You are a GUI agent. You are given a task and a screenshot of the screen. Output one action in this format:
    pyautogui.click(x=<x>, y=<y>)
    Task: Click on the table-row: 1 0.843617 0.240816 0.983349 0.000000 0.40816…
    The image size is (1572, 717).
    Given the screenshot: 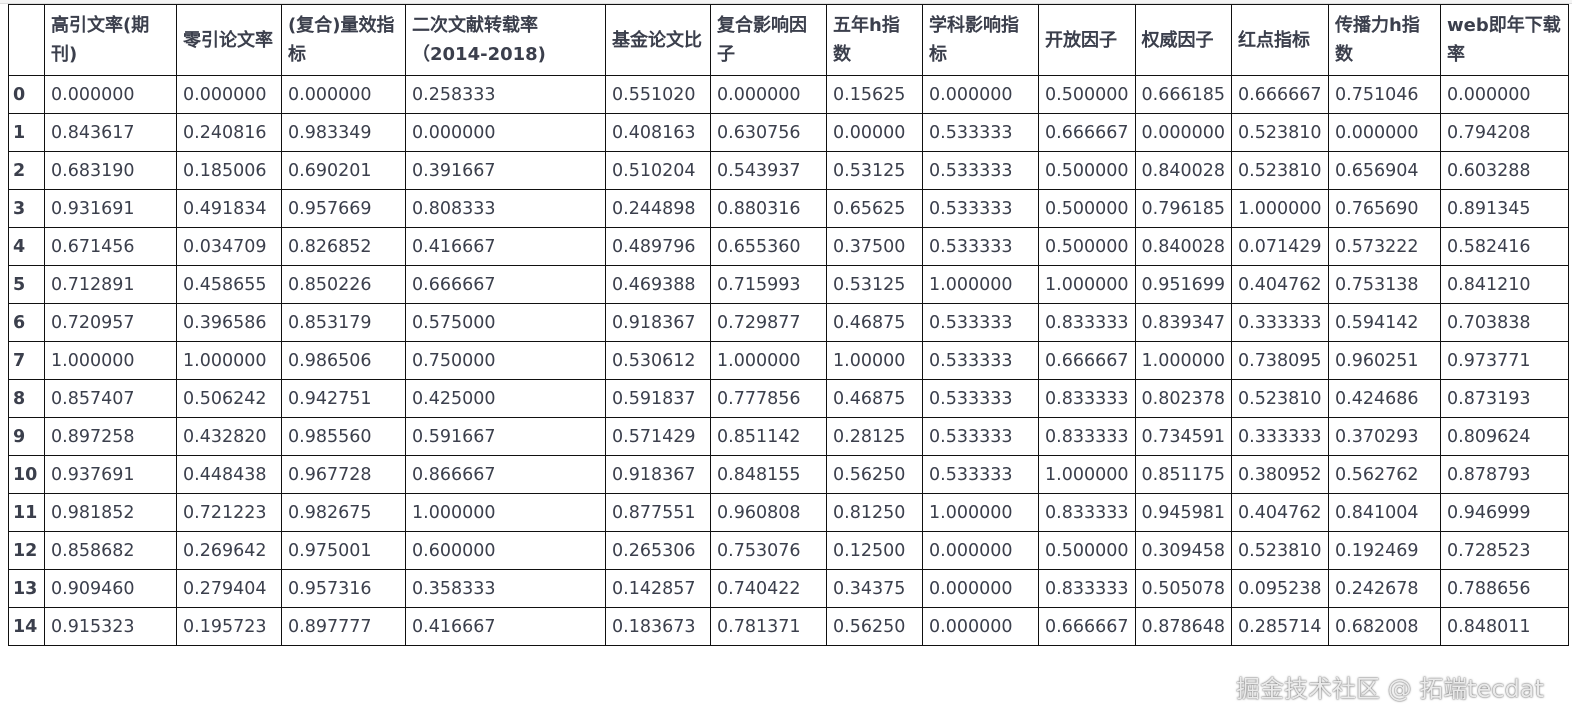 What is the action you would take?
    pyautogui.click(x=789, y=132)
    